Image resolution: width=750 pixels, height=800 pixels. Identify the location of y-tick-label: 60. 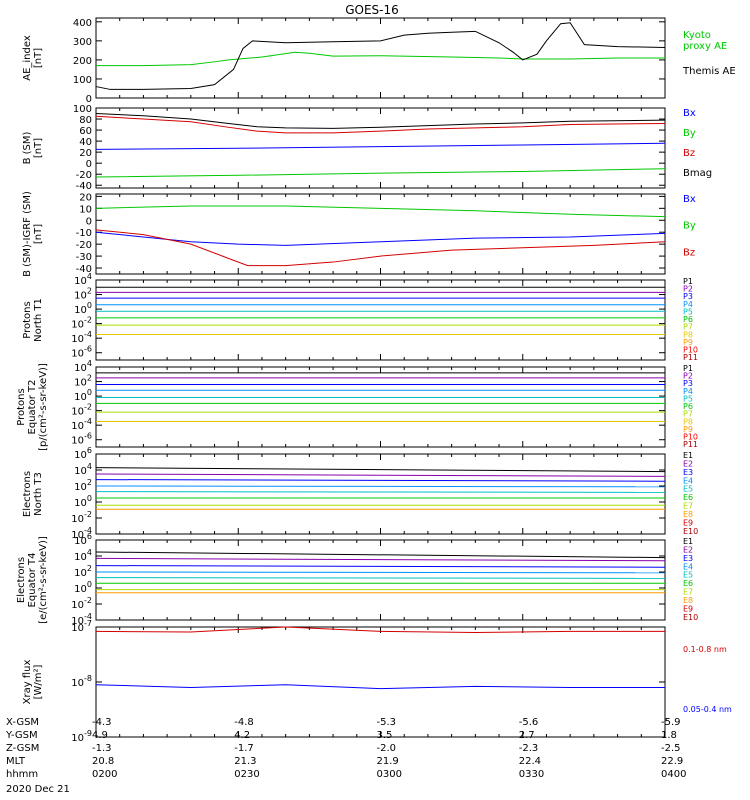
(85, 131).